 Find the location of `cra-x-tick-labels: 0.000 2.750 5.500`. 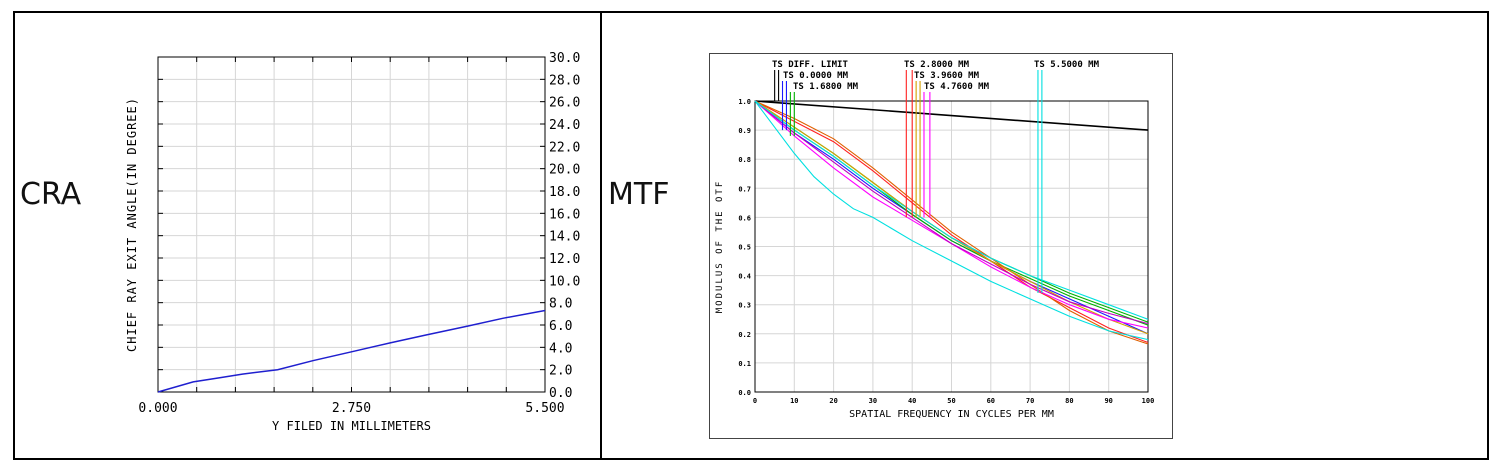

cra-x-tick-labels: 0.000 2.750 5.500 is located at coordinates (351, 408).